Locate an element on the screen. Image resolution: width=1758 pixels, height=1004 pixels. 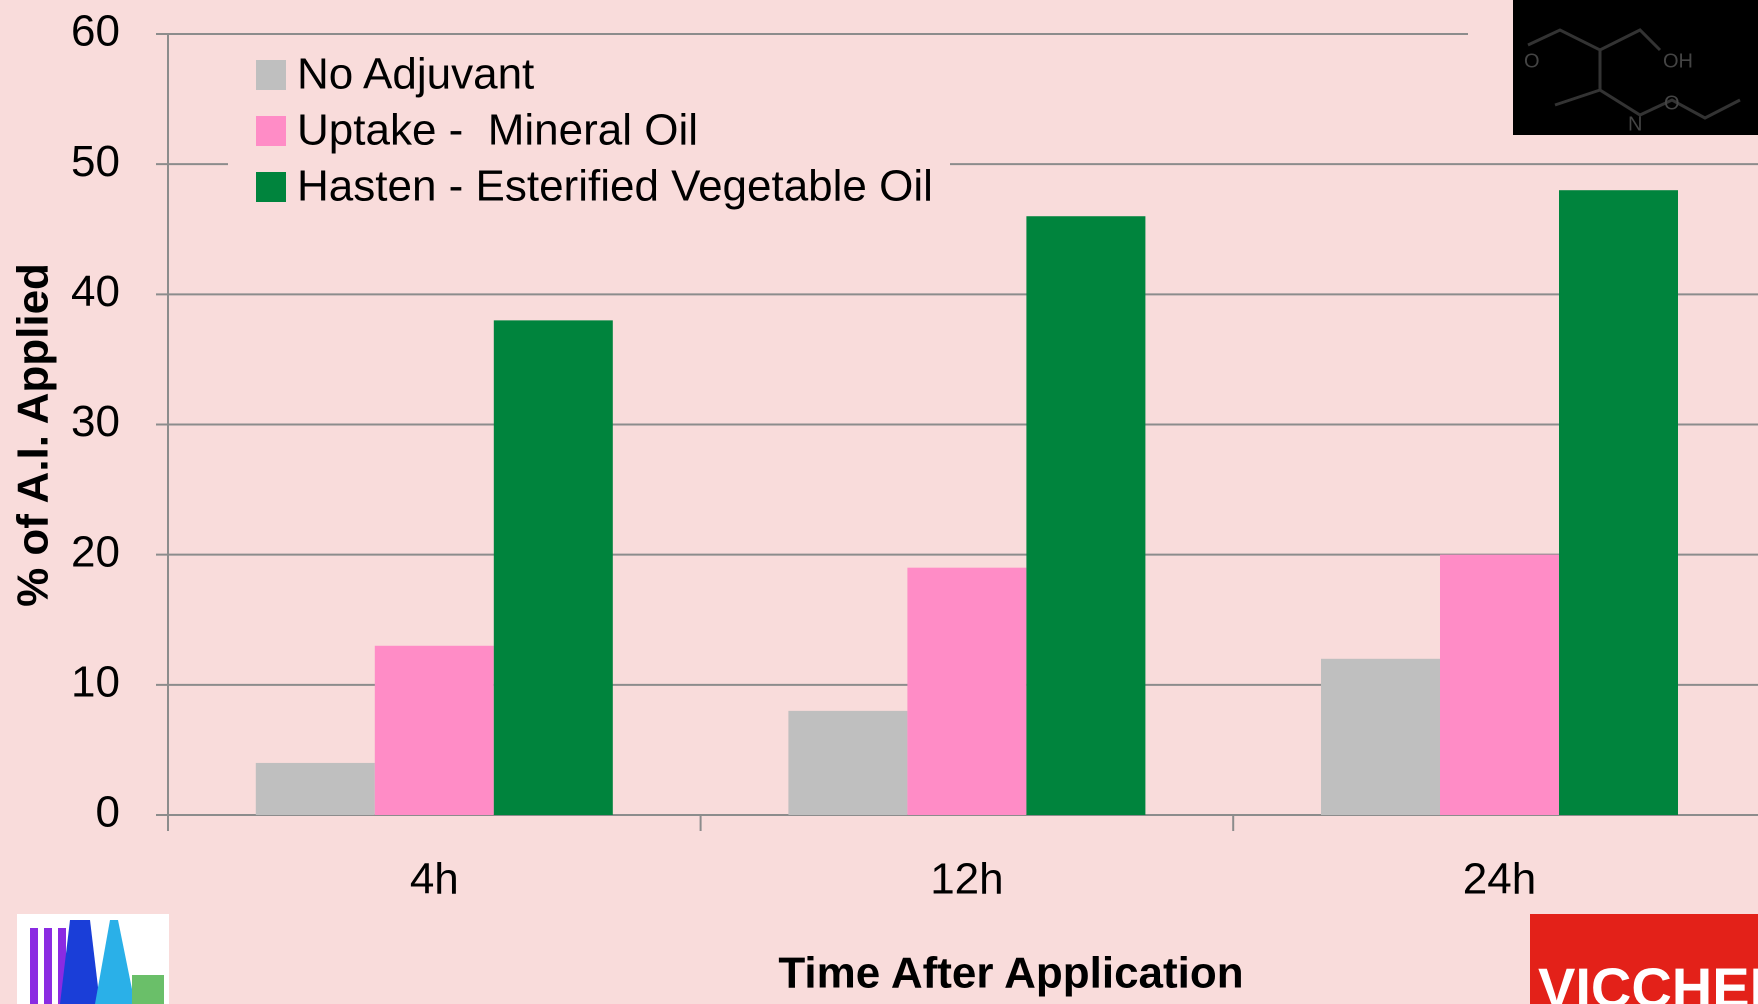
legend-background is located at coordinates (589, 129).